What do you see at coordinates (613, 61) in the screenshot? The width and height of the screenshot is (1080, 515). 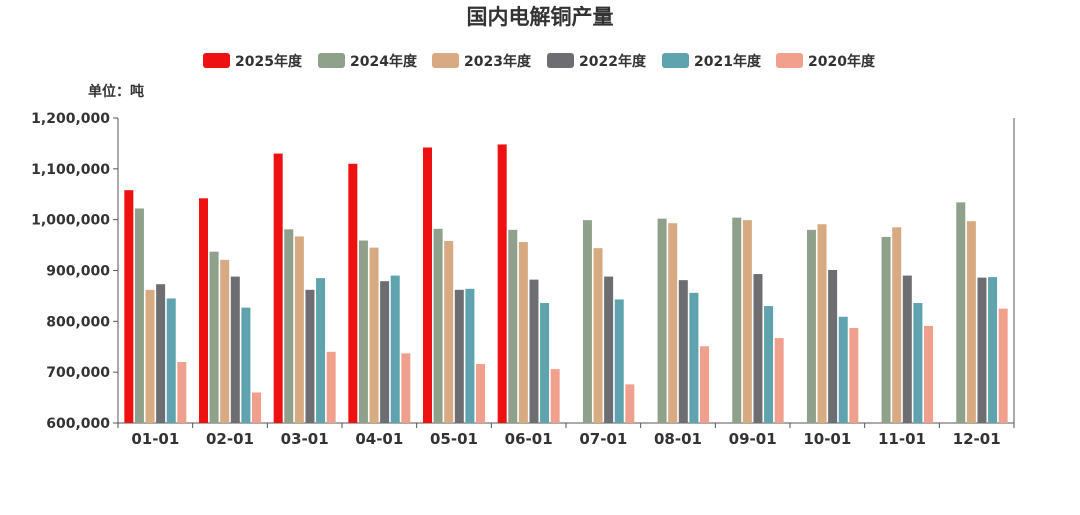 I see `legend-label: 2022年度` at bounding box center [613, 61].